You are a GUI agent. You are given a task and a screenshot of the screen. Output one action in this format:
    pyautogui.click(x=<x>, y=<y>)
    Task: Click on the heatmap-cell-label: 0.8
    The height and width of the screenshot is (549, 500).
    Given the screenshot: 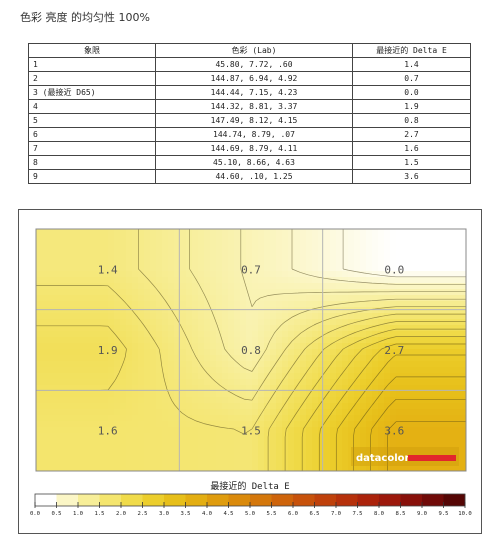 What is the action you would take?
    pyautogui.click(x=251, y=350)
    